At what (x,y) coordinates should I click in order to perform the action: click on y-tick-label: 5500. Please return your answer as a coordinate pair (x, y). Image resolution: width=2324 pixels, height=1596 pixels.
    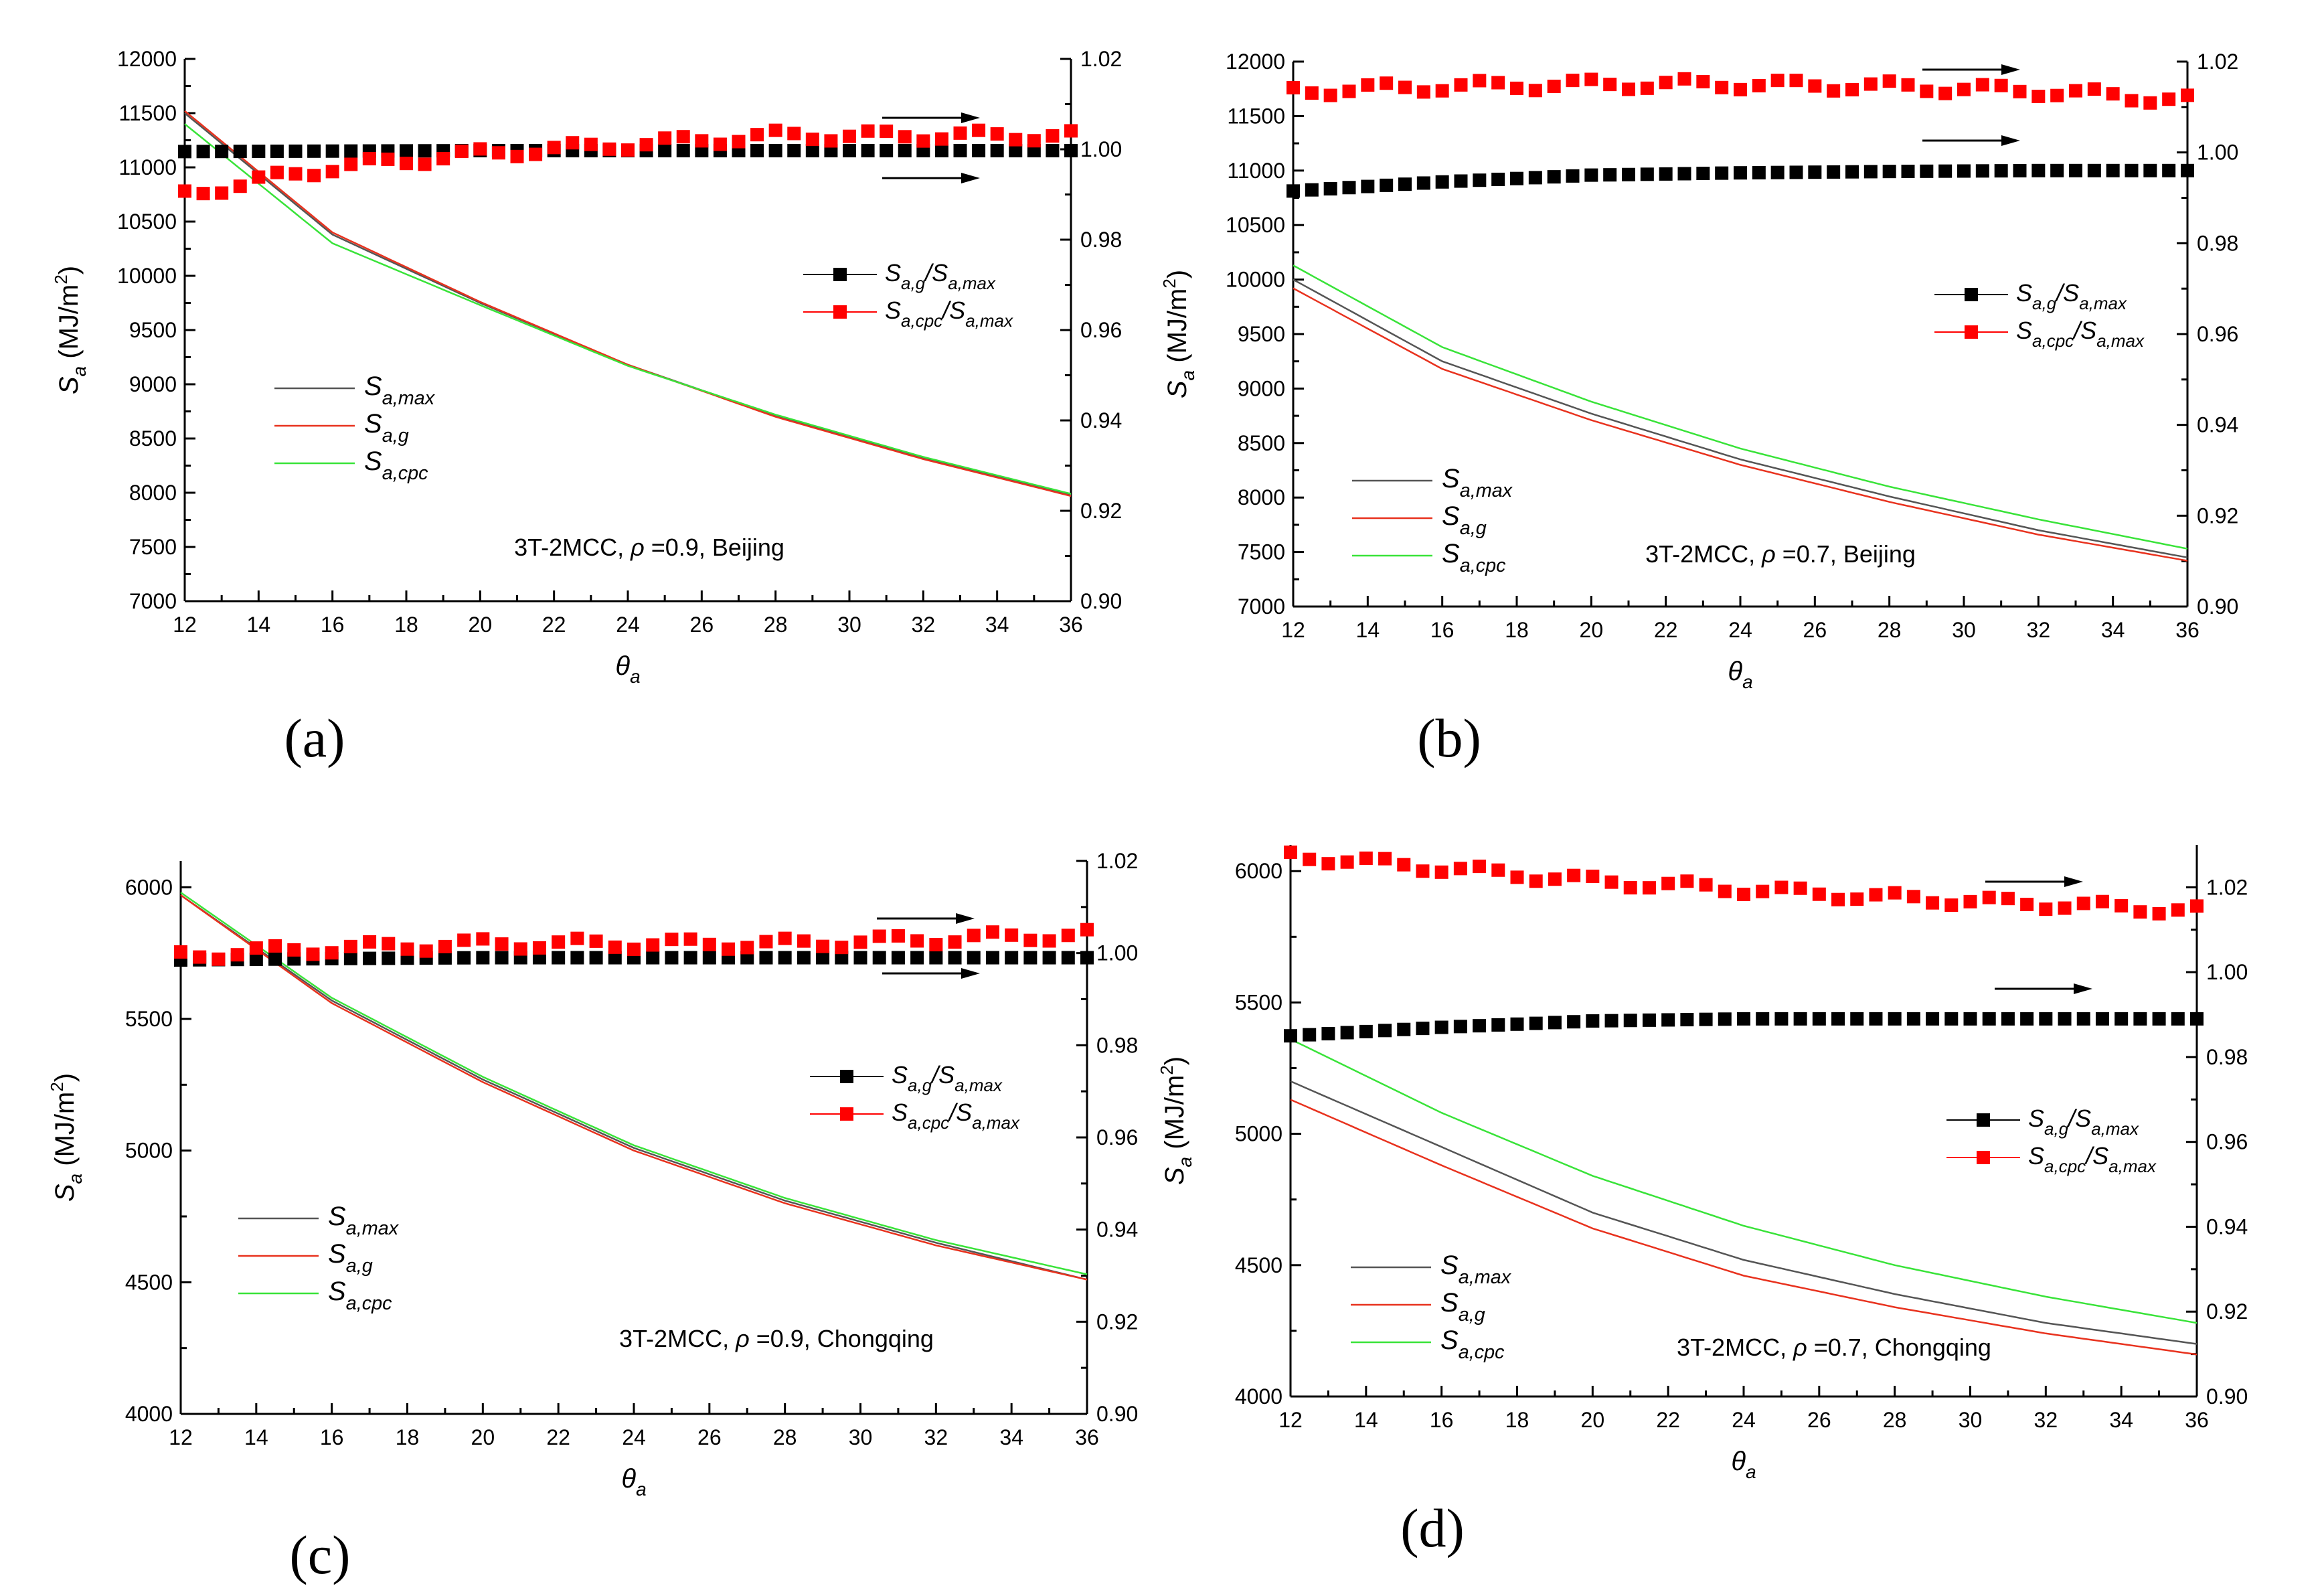
    Looking at the image, I should click on (149, 1019).